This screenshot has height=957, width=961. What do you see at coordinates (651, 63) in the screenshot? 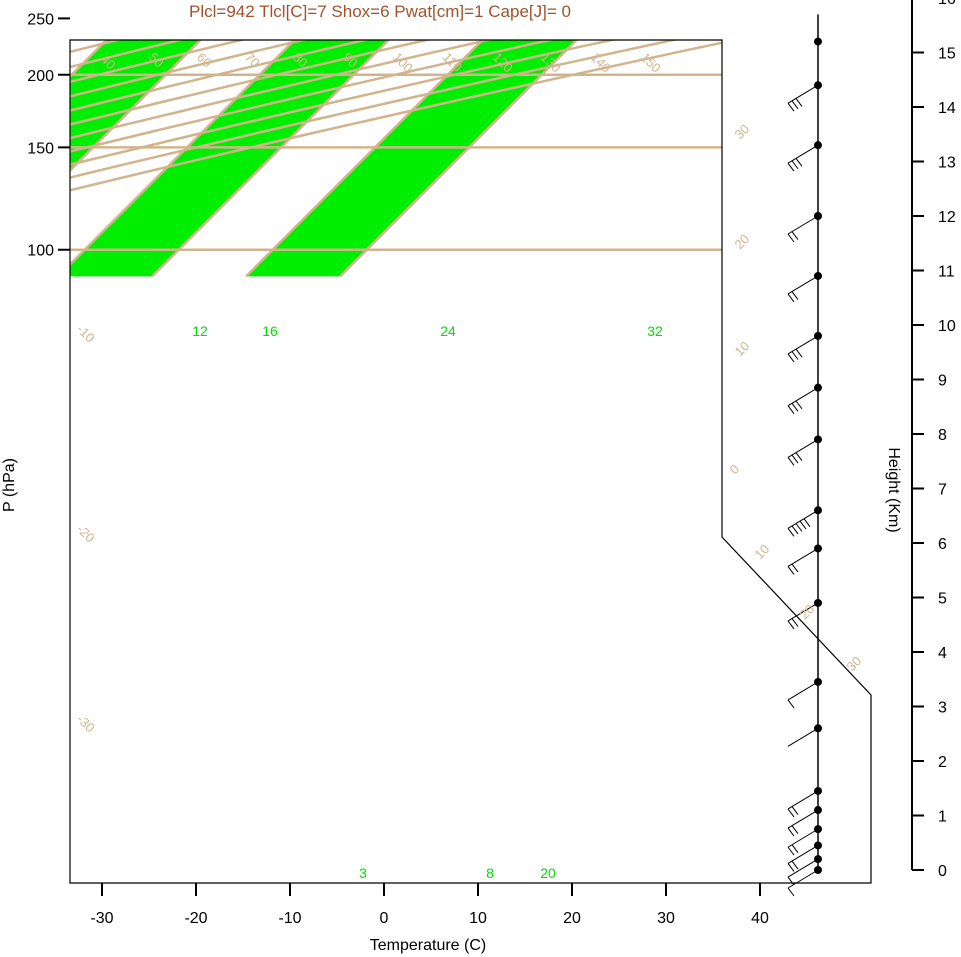
I see `theta-label: 150` at bounding box center [651, 63].